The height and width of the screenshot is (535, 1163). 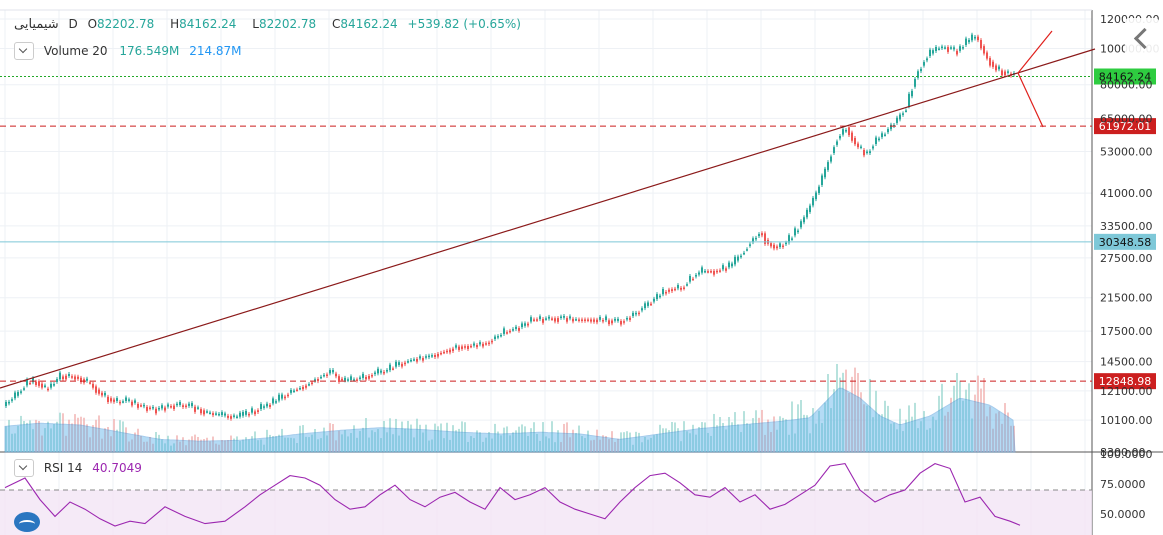 What do you see at coordinates (1126, 420) in the screenshot?
I see `price-axis-tick: 10100.00` at bounding box center [1126, 420].